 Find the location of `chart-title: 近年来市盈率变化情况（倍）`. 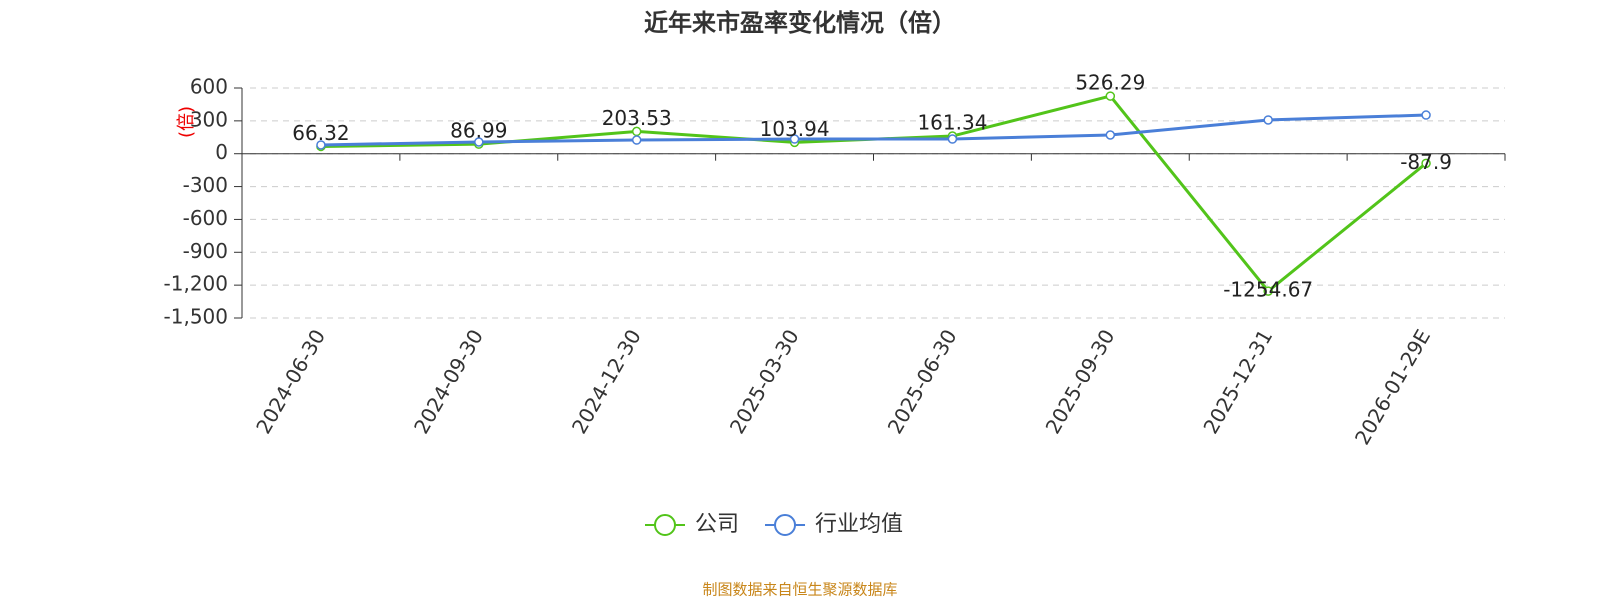

chart-title: 近年来市盈率变化情况（倍） is located at coordinates (800, 23).